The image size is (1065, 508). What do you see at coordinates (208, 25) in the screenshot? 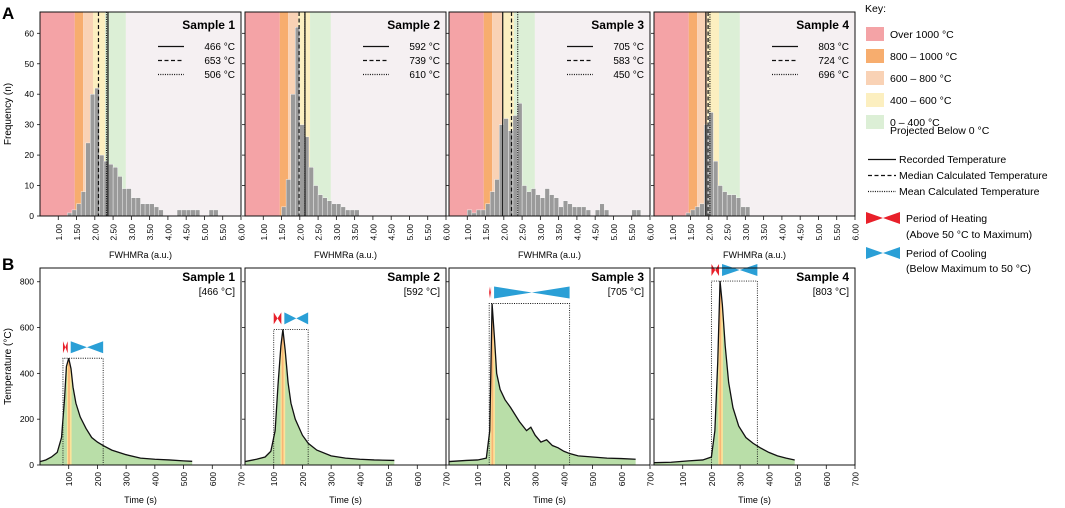
I see `sample-title: Sample 1` at bounding box center [208, 25].